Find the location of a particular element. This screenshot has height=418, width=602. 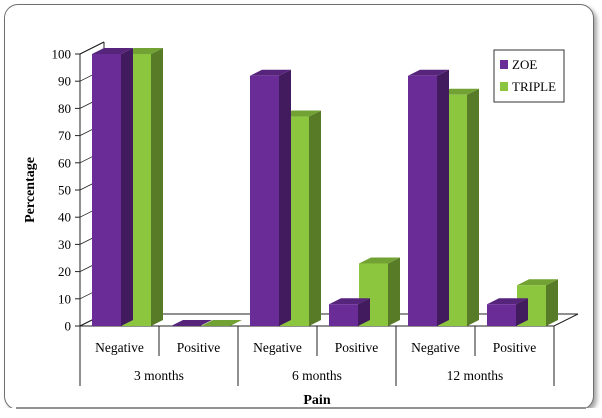

y-tick-label: 10 is located at coordinates (64, 298).